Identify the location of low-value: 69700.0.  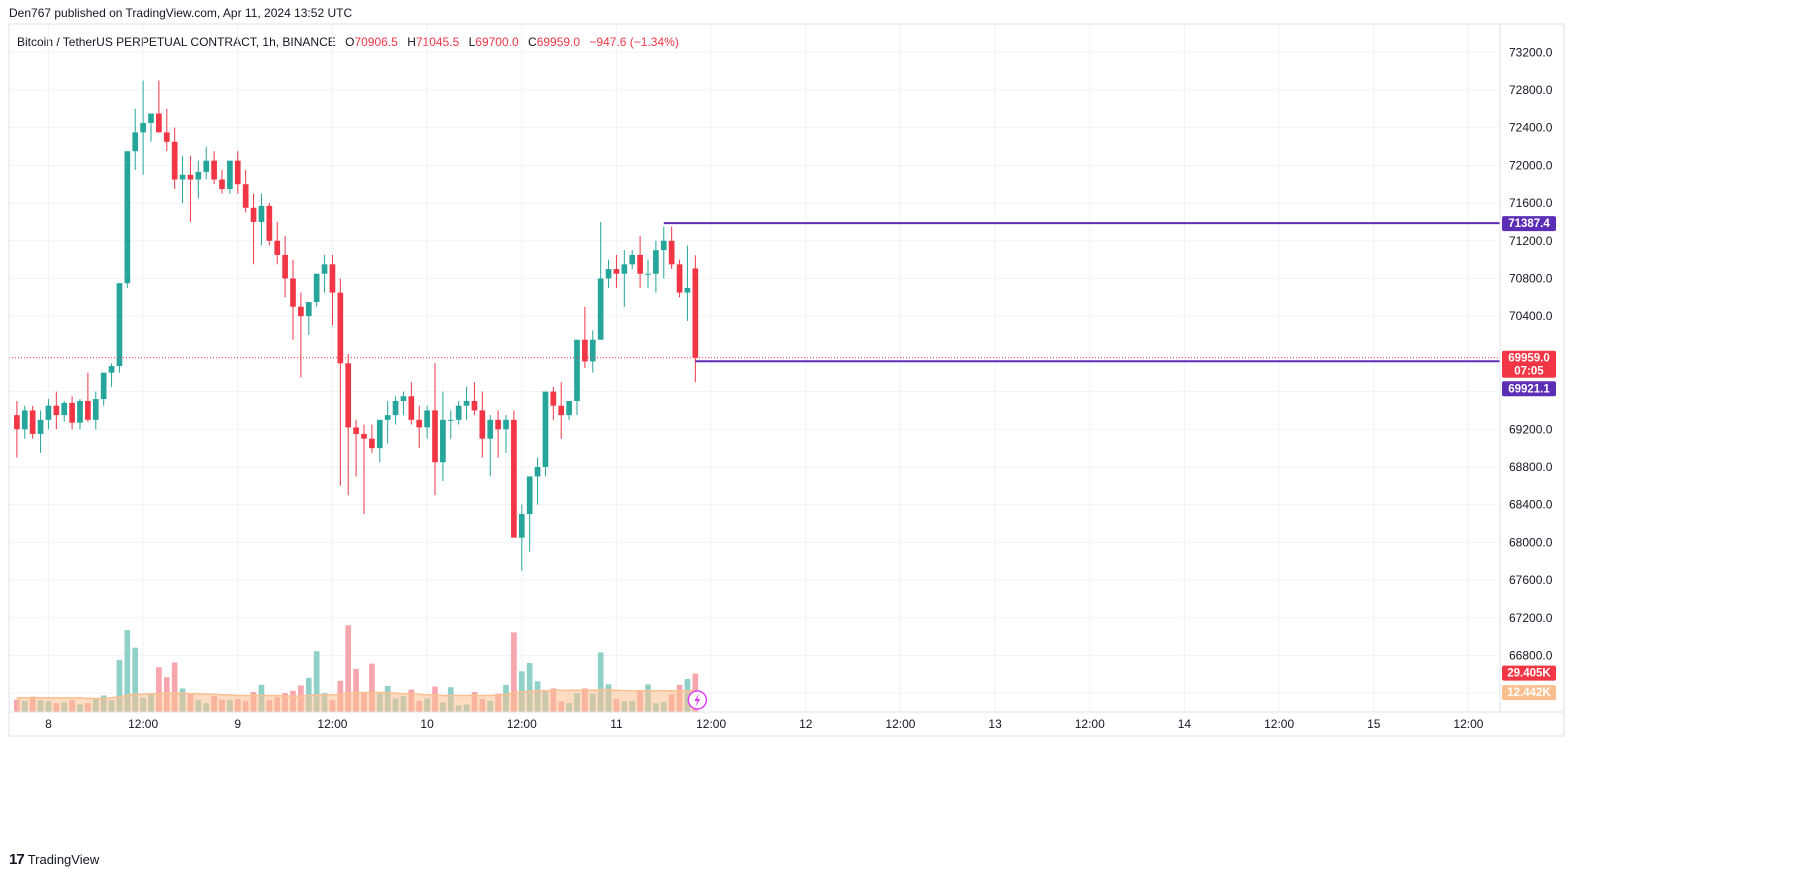
(497, 42).